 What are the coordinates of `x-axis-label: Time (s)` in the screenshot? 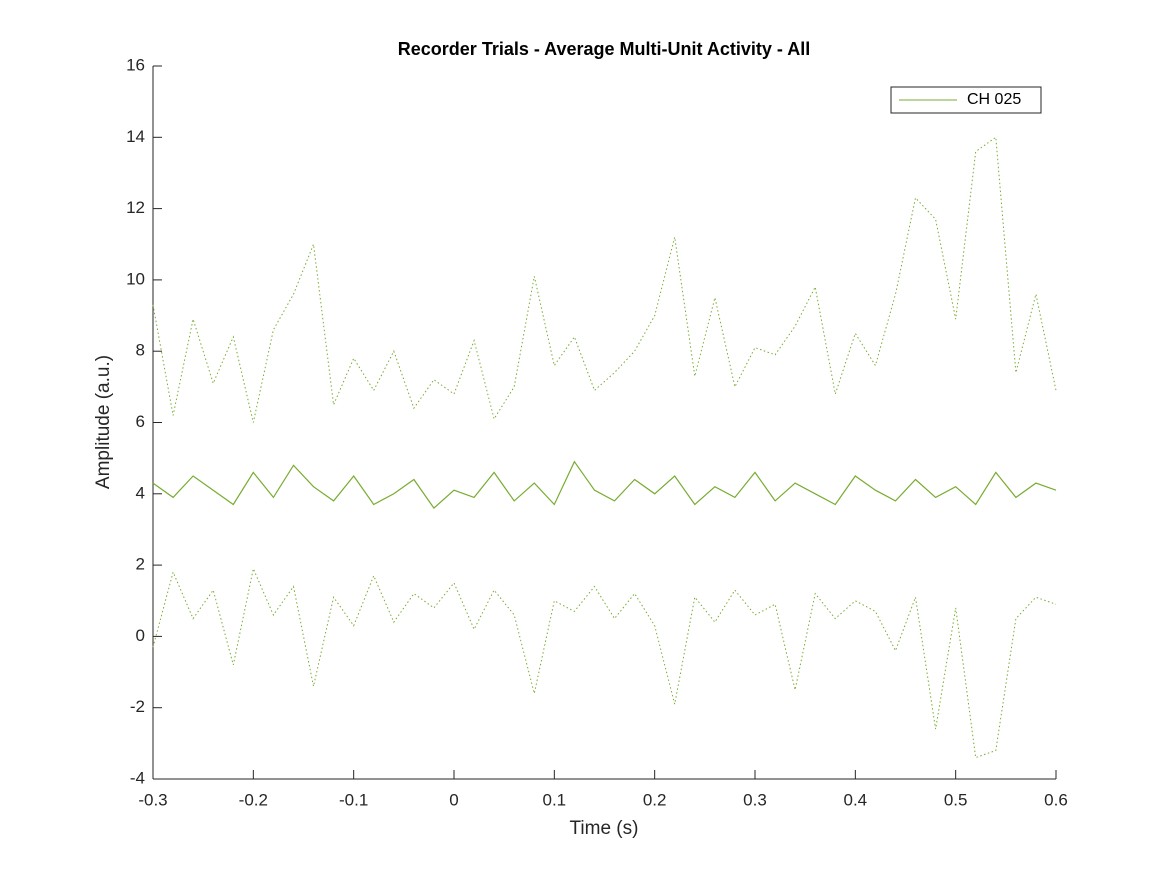 It's located at (604, 828).